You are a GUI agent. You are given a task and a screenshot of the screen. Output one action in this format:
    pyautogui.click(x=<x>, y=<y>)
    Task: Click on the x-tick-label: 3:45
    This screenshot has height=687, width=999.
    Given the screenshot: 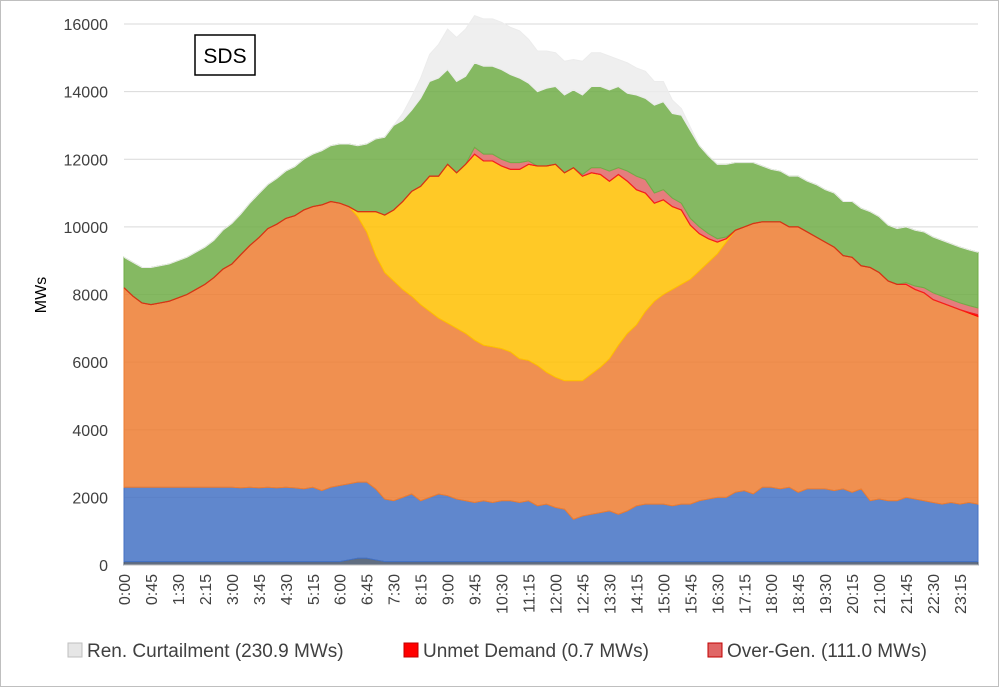 What is the action you would take?
    pyautogui.click(x=260, y=589)
    